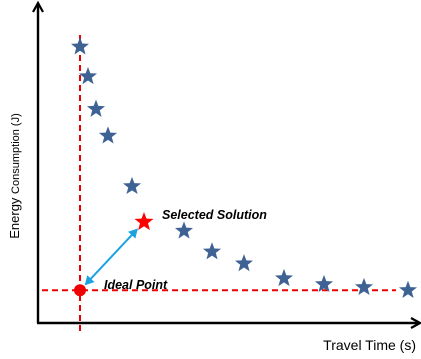  What do you see at coordinates (14, 218) in the screenshot?
I see `y-axis-title-main: Energy` at bounding box center [14, 218].